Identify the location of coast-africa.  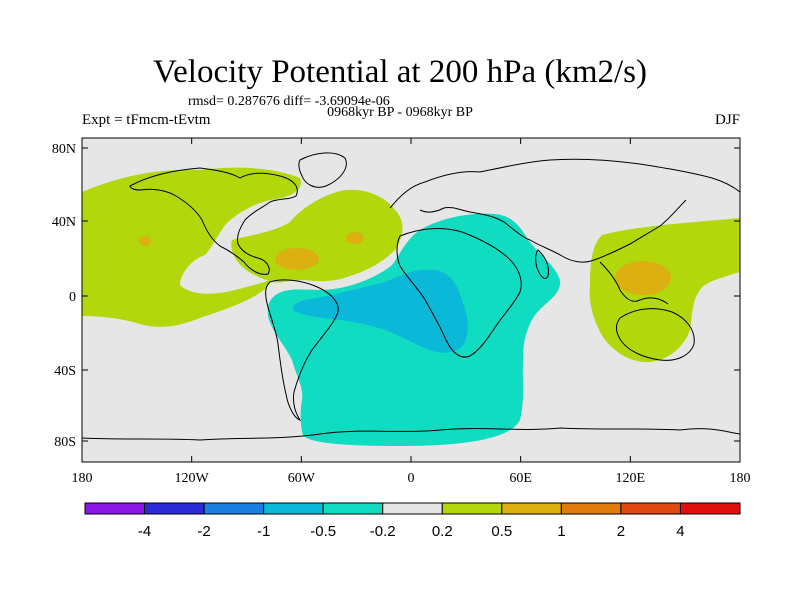
(459, 293).